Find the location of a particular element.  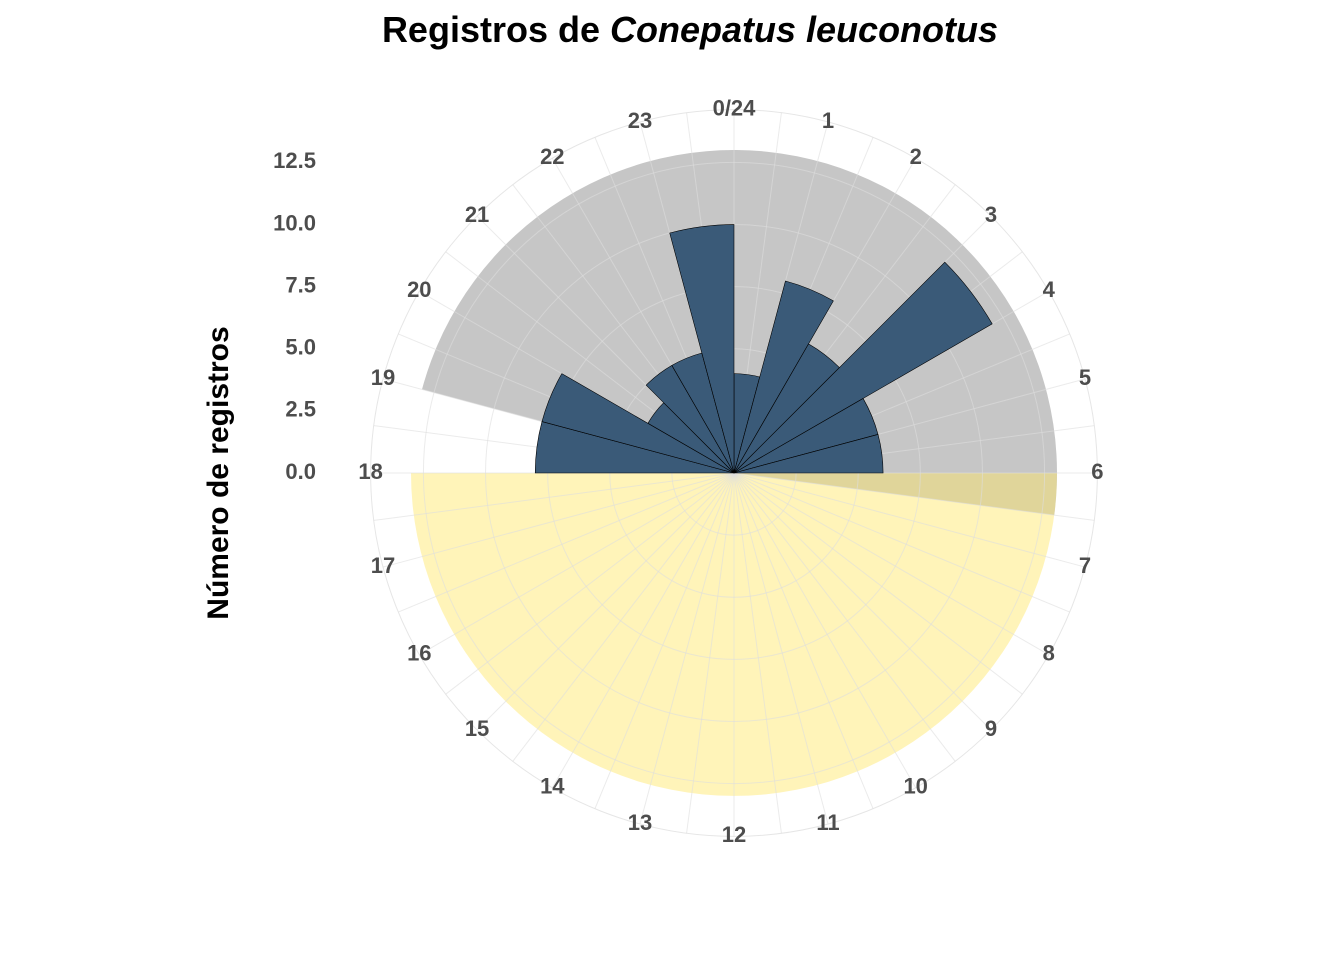

y-tick-label: 2.5 is located at coordinates (300, 409).